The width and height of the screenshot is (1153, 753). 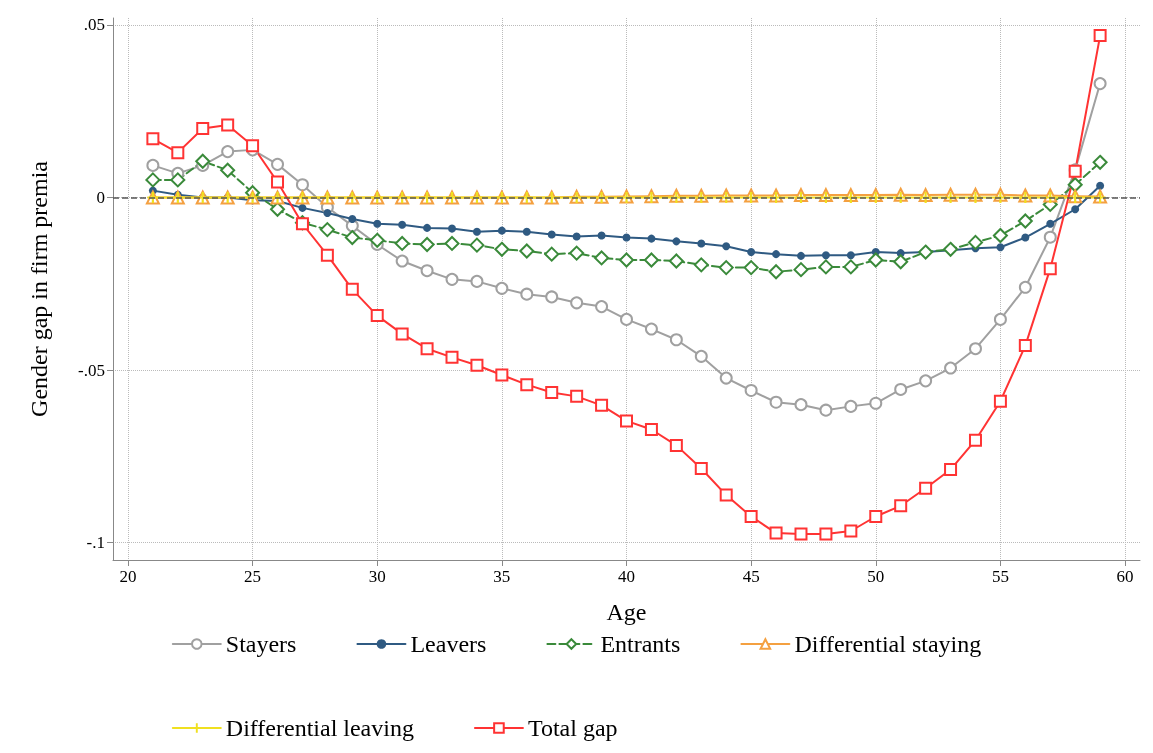 I want to click on y-tick-label: -.05, so click(x=91, y=370).